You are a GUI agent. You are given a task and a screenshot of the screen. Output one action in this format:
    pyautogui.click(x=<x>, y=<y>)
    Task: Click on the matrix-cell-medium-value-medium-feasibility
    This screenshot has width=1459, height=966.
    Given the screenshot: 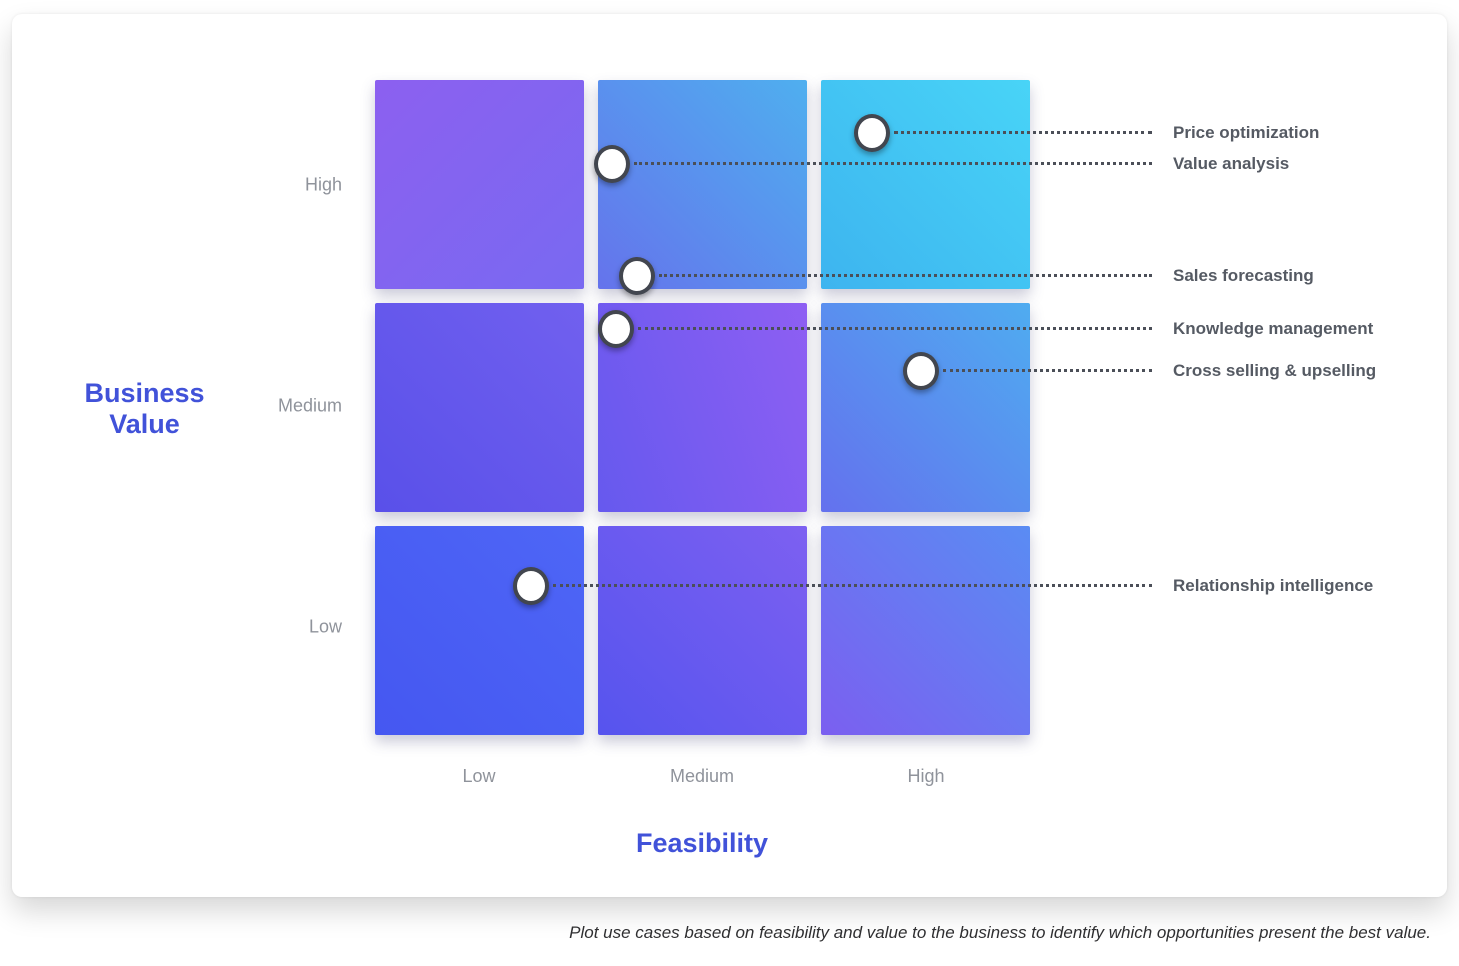 What is the action you would take?
    pyautogui.click(x=702, y=407)
    